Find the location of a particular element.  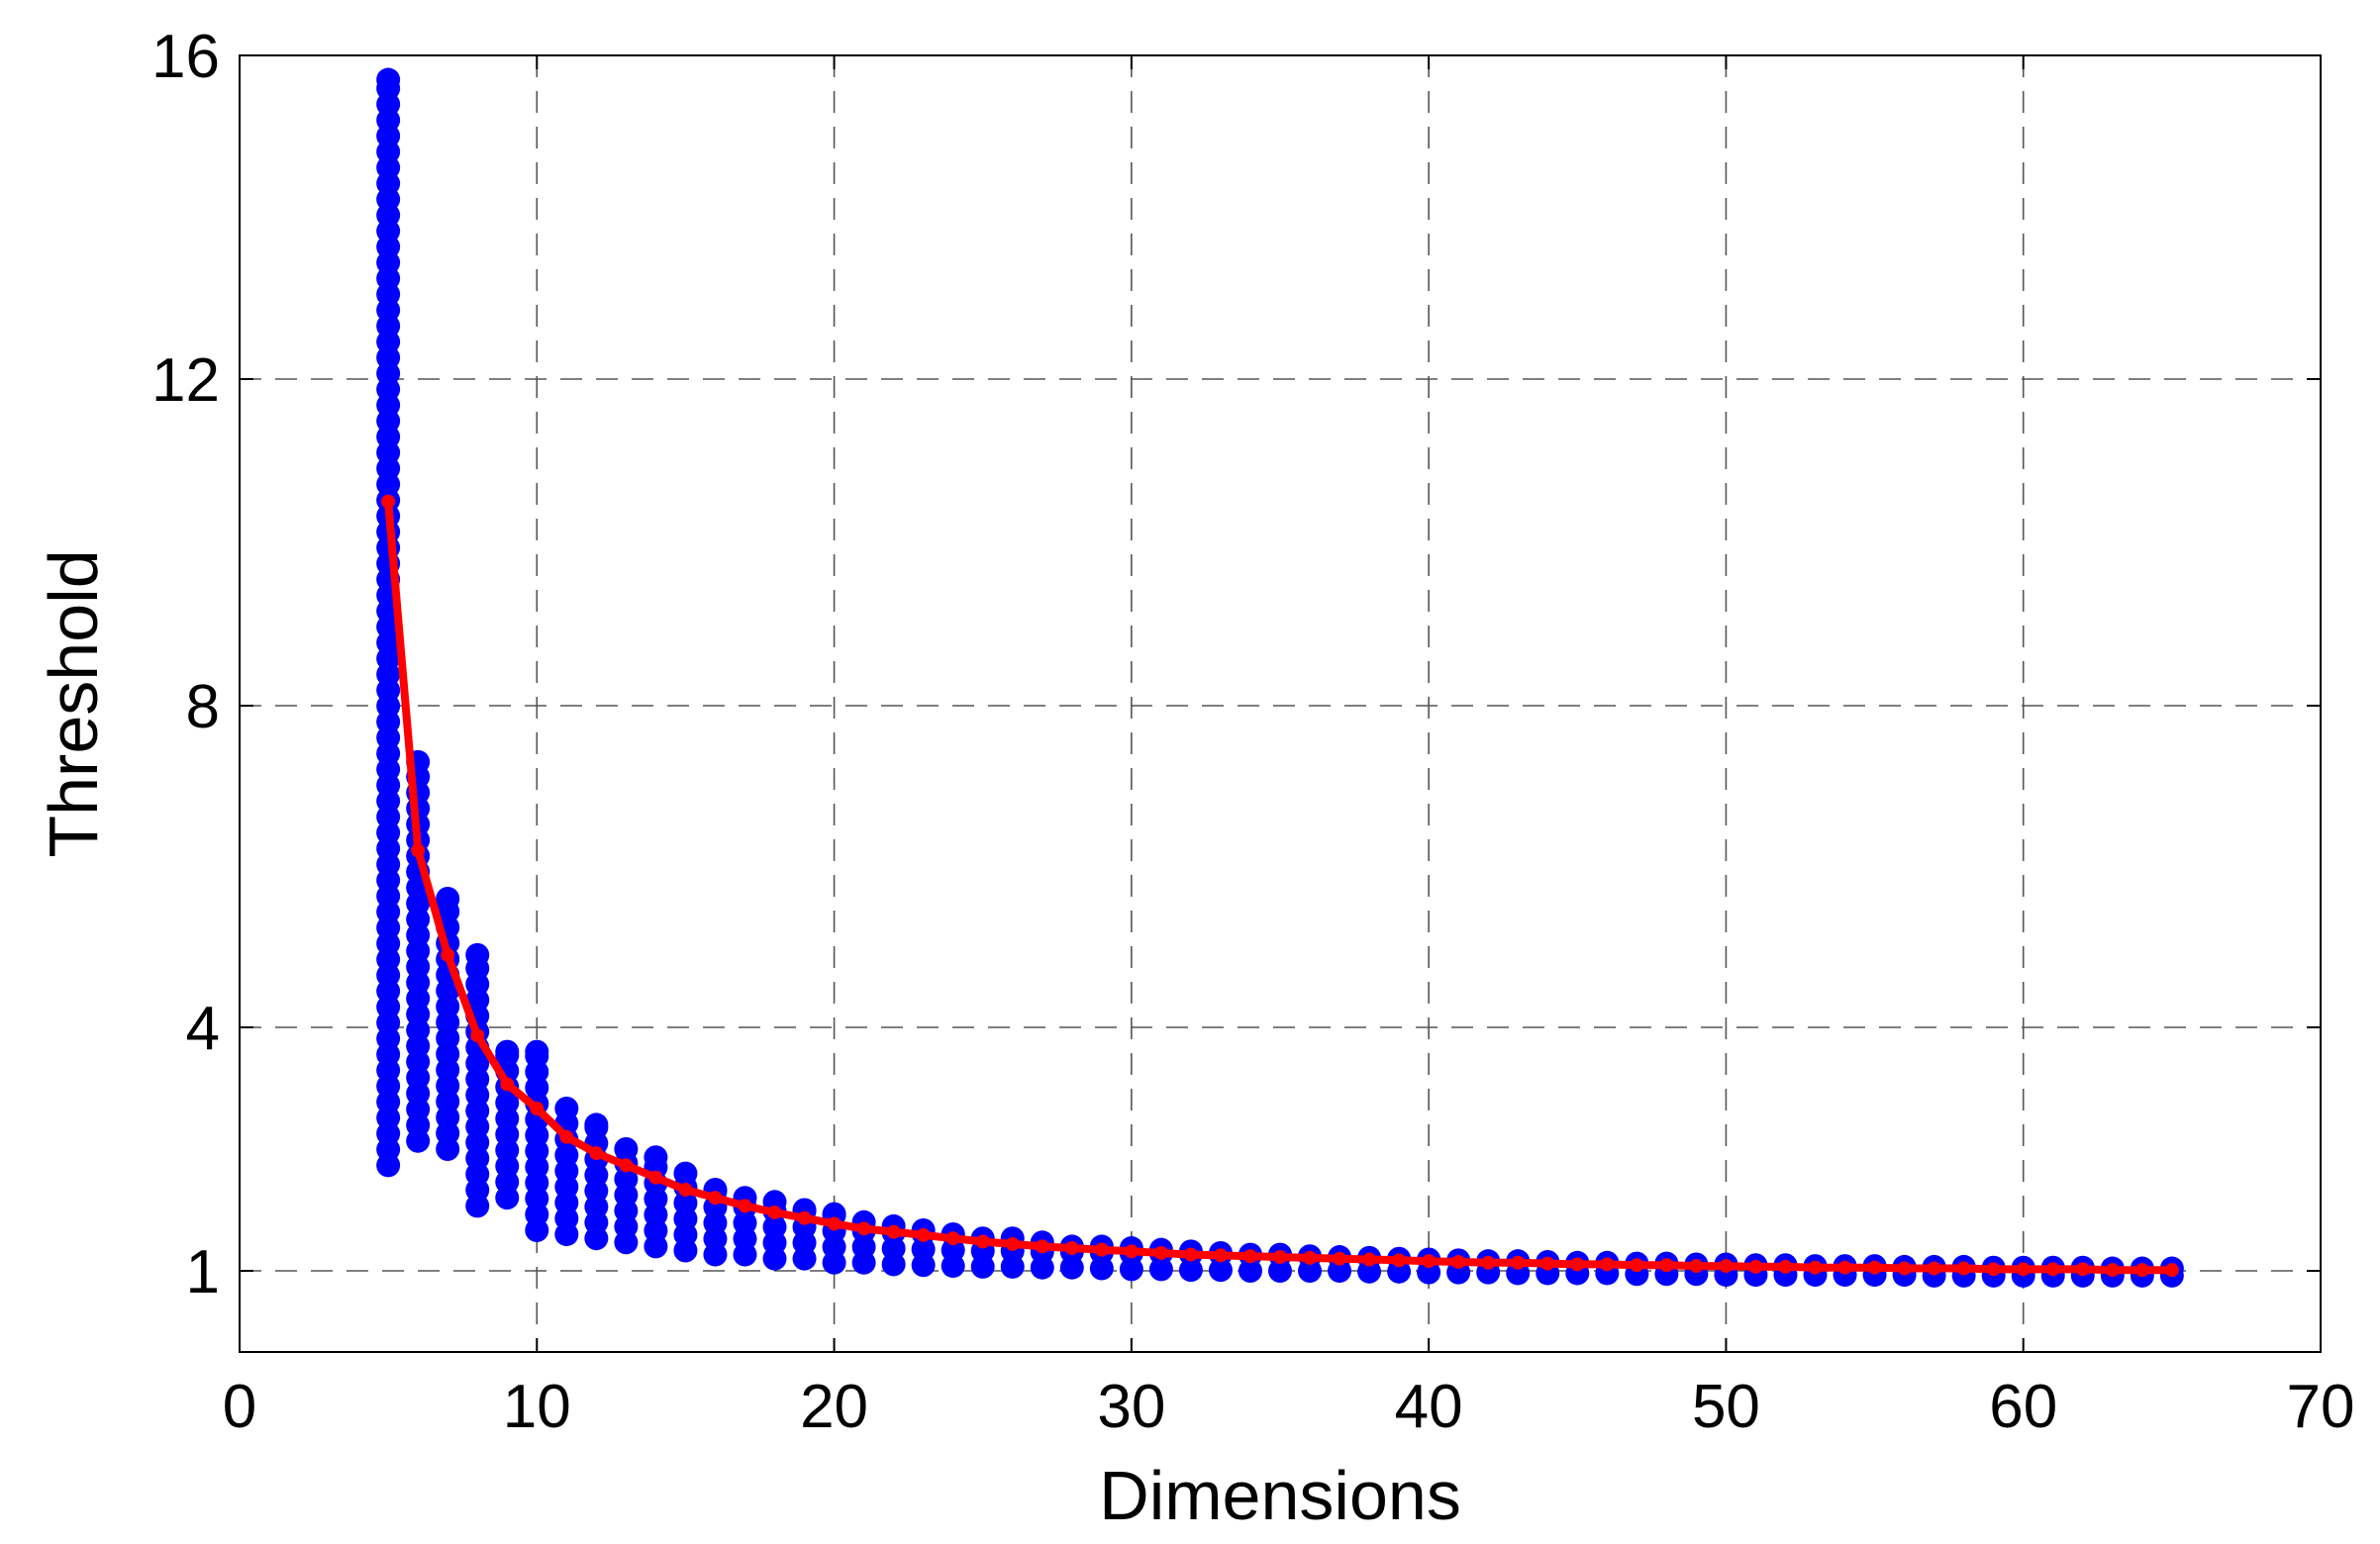

y-tick-label: 8 is located at coordinates (203, 707).